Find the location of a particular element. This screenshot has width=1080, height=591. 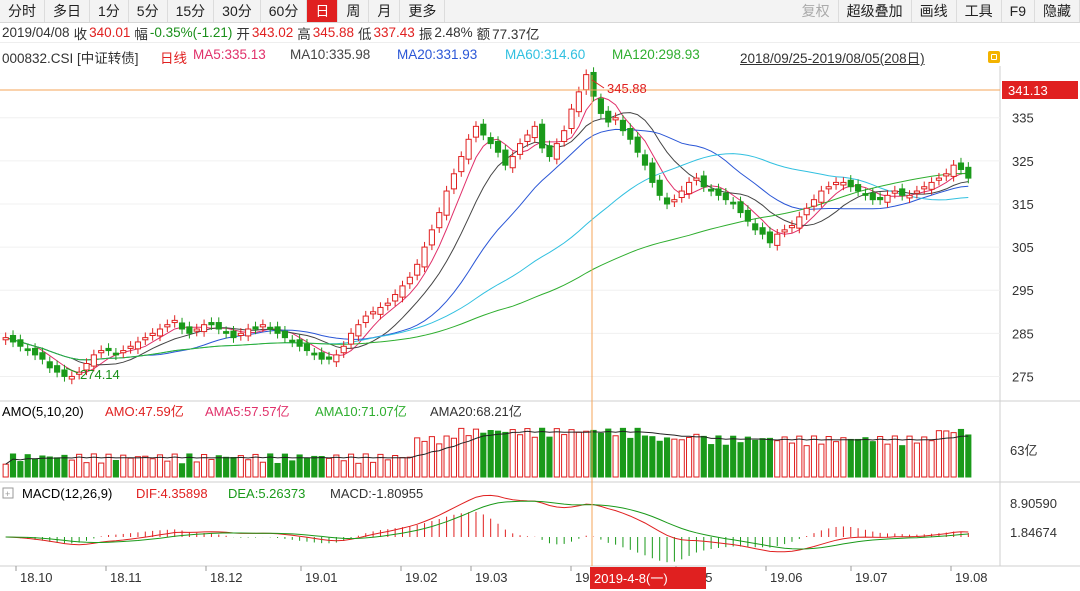

price-tick-1: 325 is located at coordinates (1023, 161).